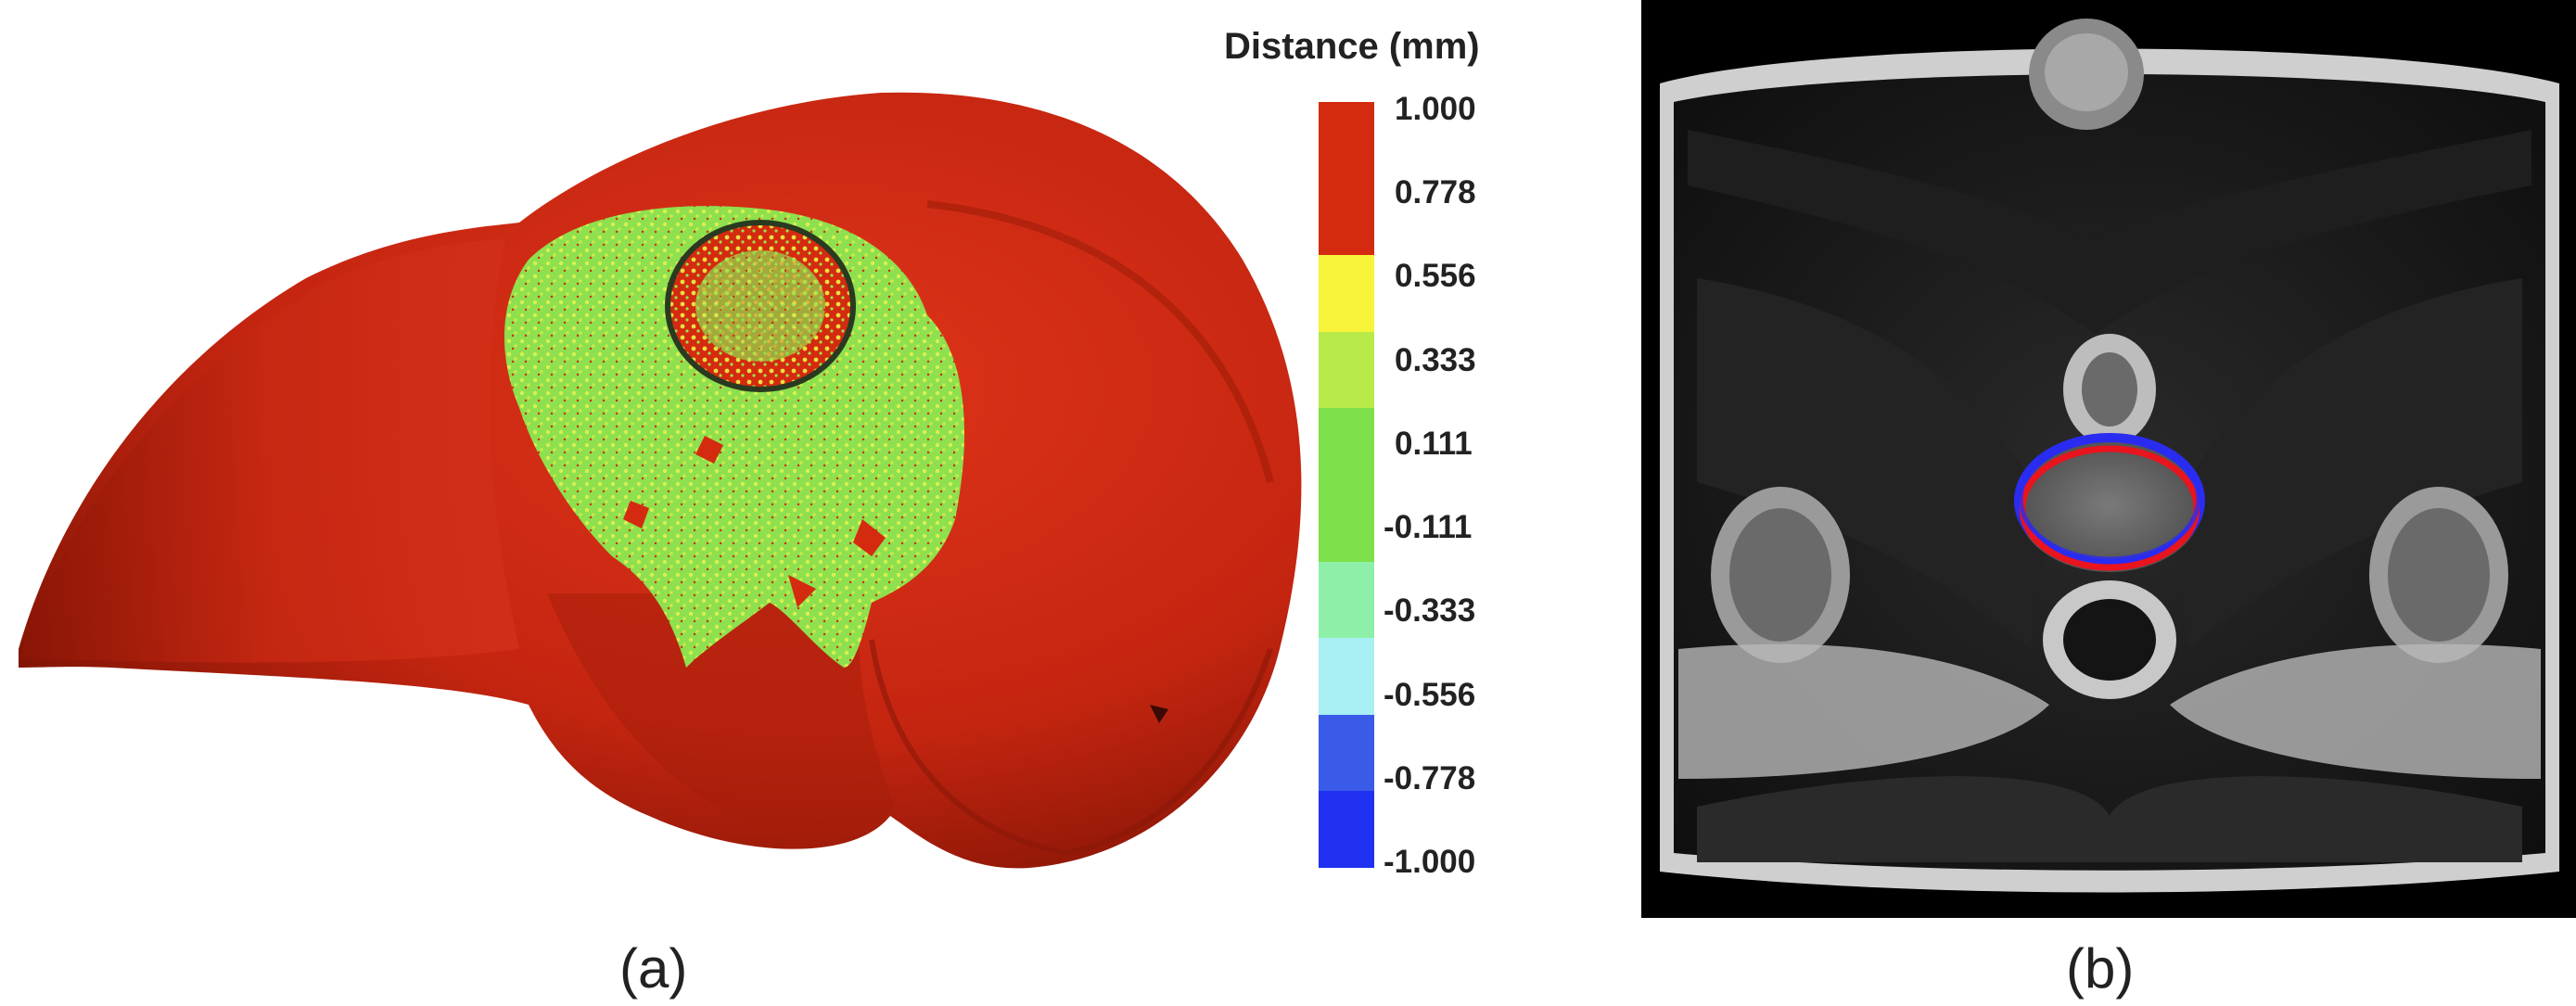 The height and width of the screenshot is (1006, 2576). Describe the element at coordinates (2110, 505) in the screenshot. I see `prostate-gland` at that location.